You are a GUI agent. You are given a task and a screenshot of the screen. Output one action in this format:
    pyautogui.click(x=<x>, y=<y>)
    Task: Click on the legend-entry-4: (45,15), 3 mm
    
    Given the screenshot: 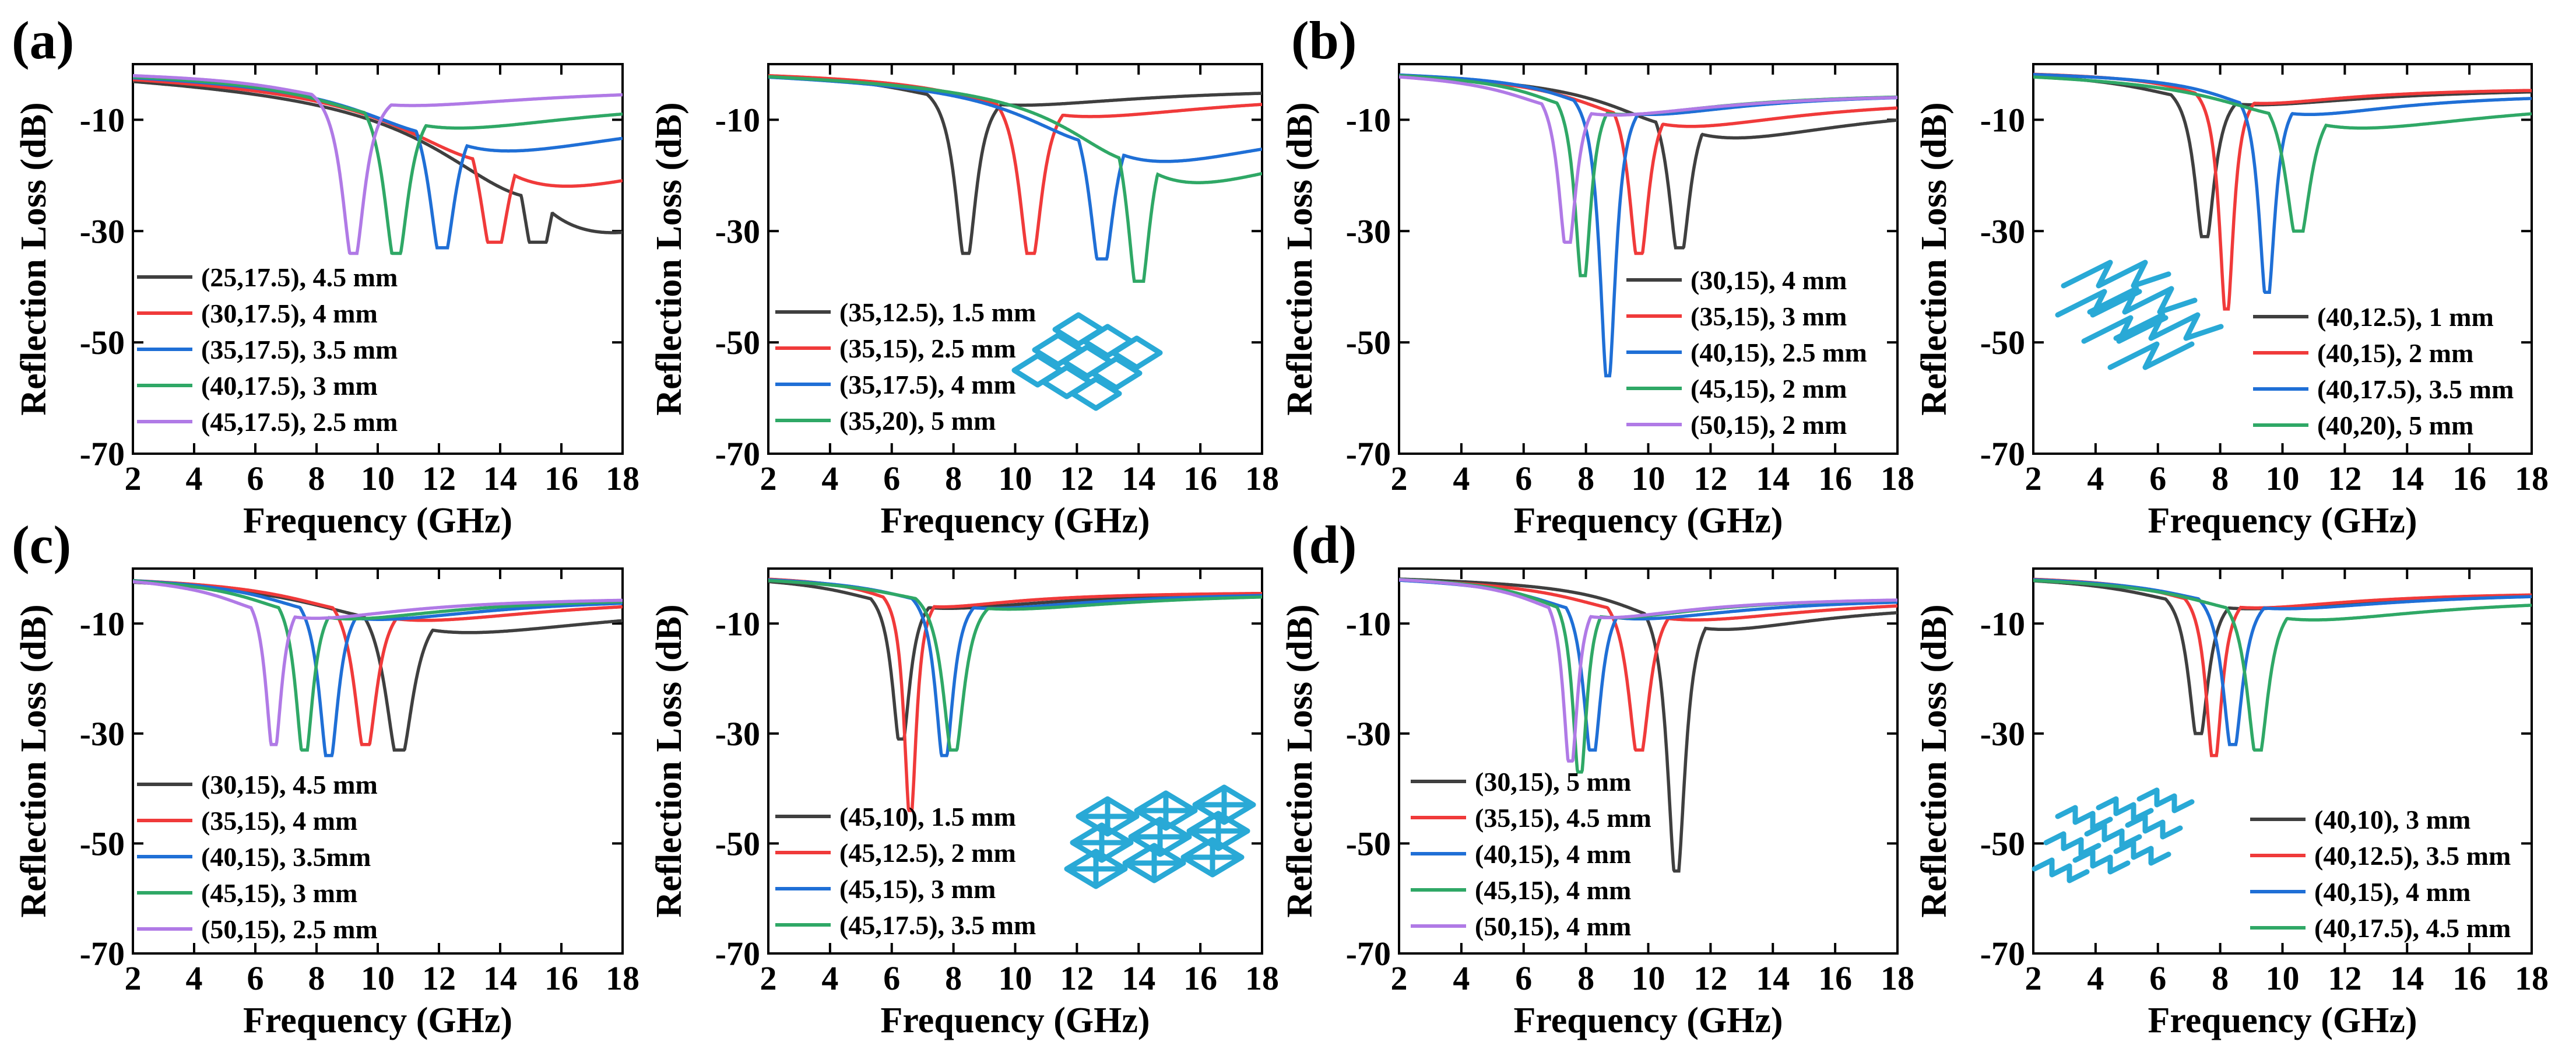 What is the action you would take?
    pyautogui.click(x=279, y=893)
    